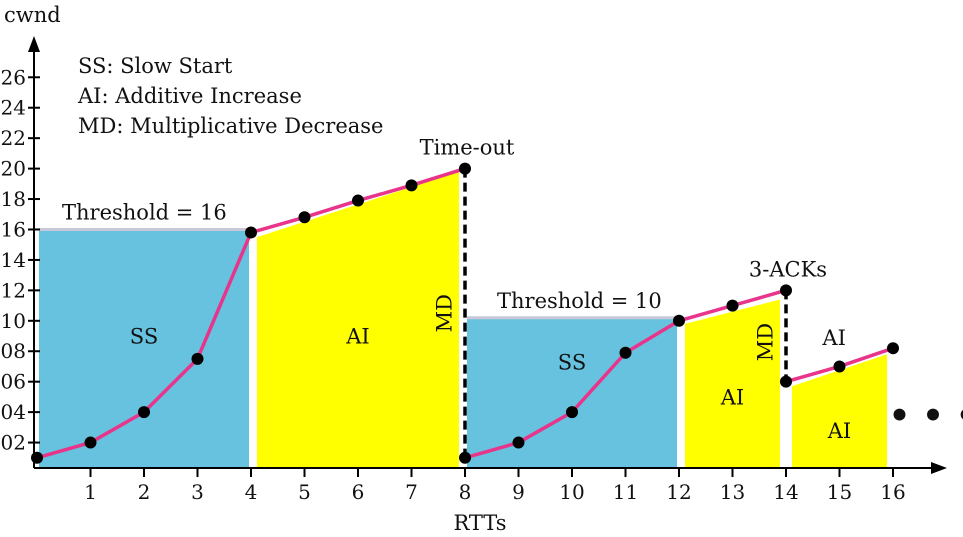  What do you see at coordinates (13, 260) in the screenshot?
I see `y-tick-label: 14` at bounding box center [13, 260].